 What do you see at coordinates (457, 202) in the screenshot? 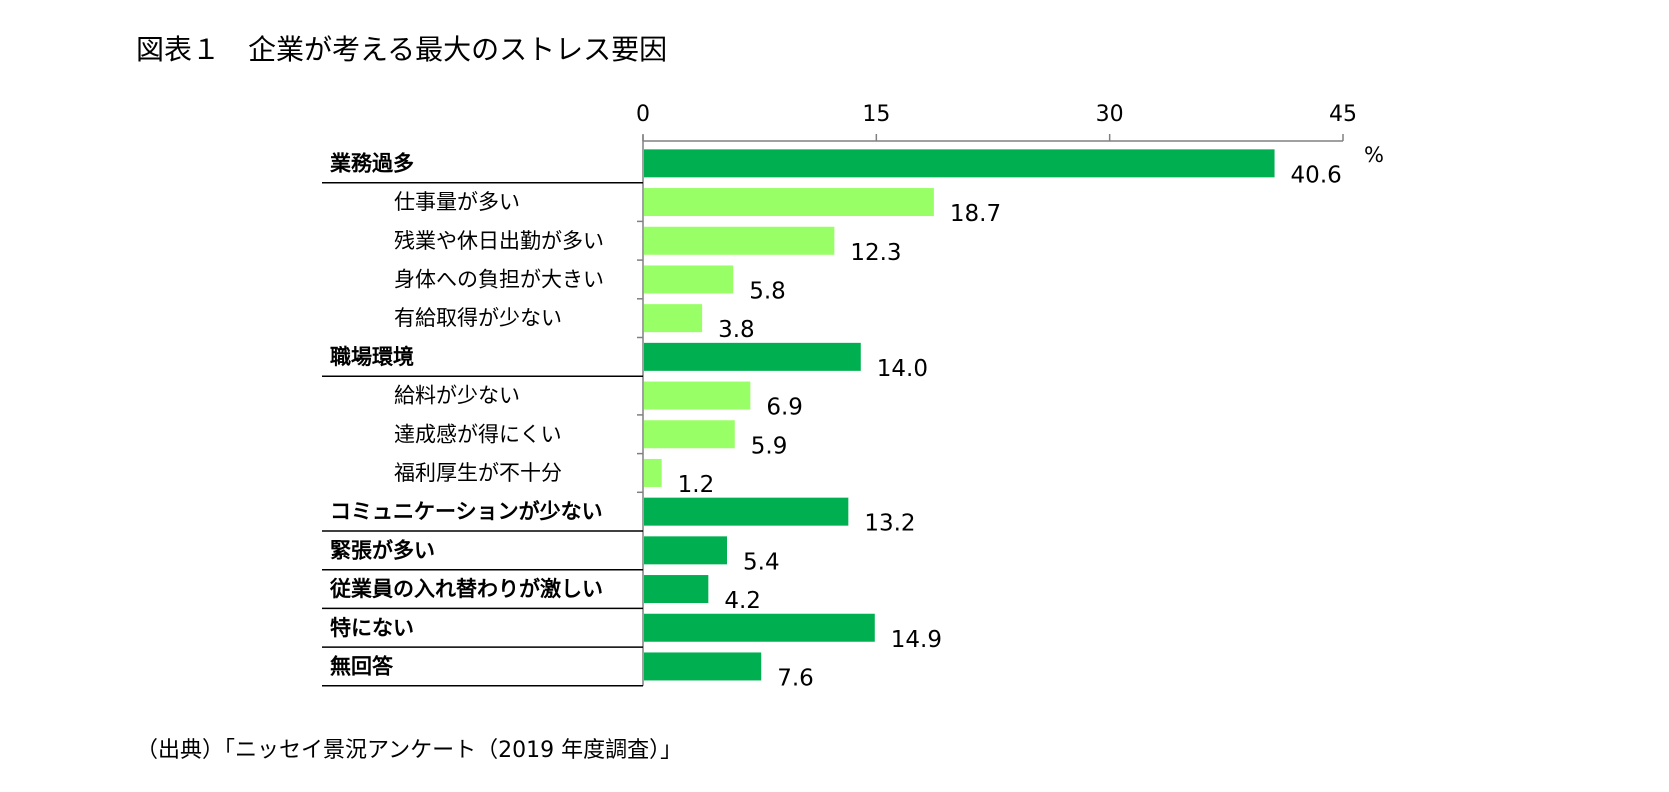
I see `category-label: 仕事量が多い` at bounding box center [457, 202].